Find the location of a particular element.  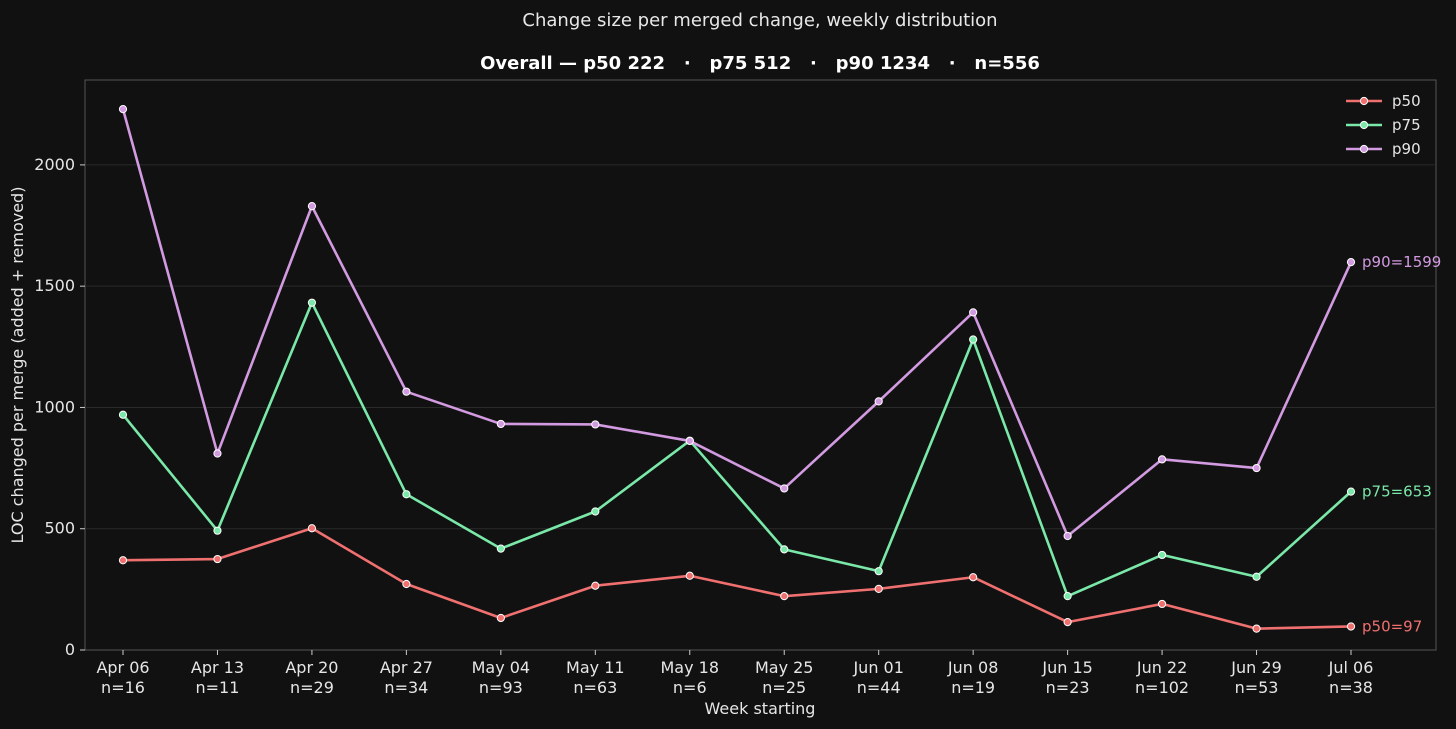

y-axis-label: LOC changed per merge (added + removed) is located at coordinates (17, 365).